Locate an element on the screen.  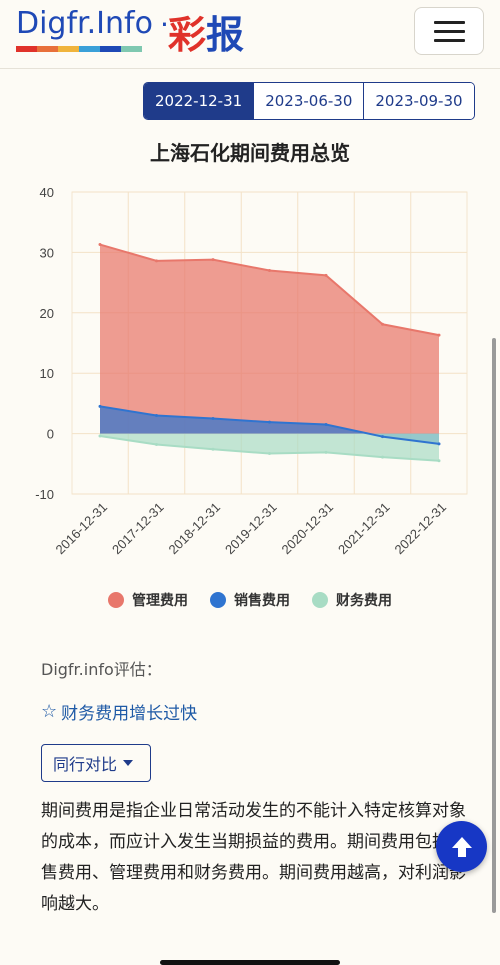
legend-item-finance: 财务费用 is located at coordinates (352, 600).